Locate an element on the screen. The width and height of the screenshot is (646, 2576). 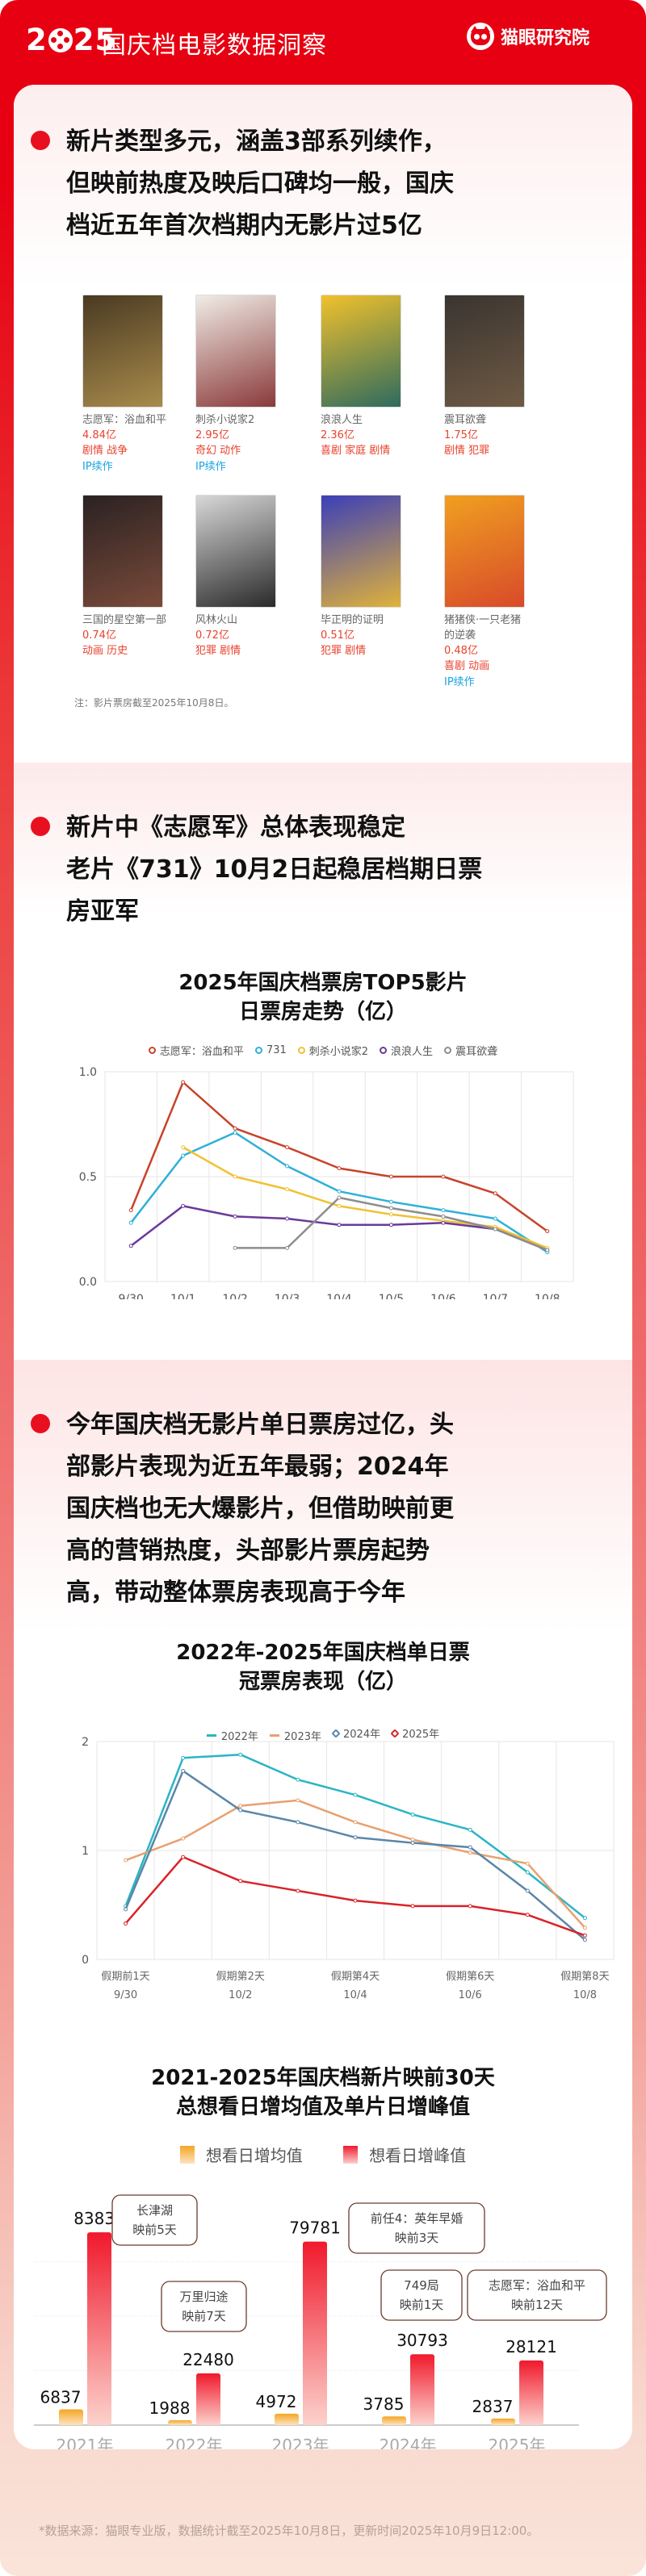
film-genre: 犯罪 剧情 is located at coordinates (344, 651).